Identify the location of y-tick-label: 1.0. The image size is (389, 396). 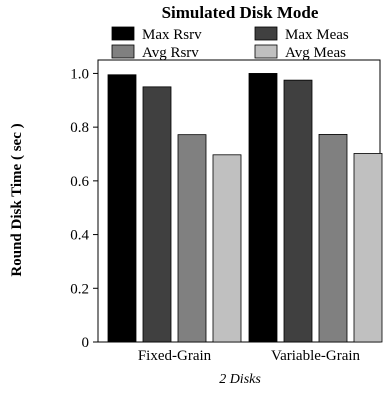
(79, 74).